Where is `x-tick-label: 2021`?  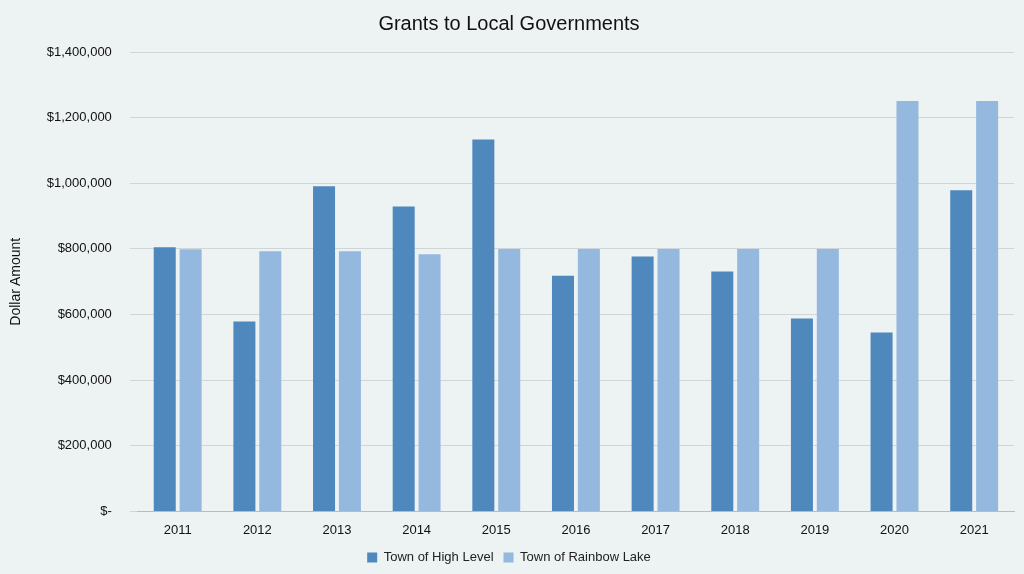 x-tick-label: 2021 is located at coordinates (974, 529).